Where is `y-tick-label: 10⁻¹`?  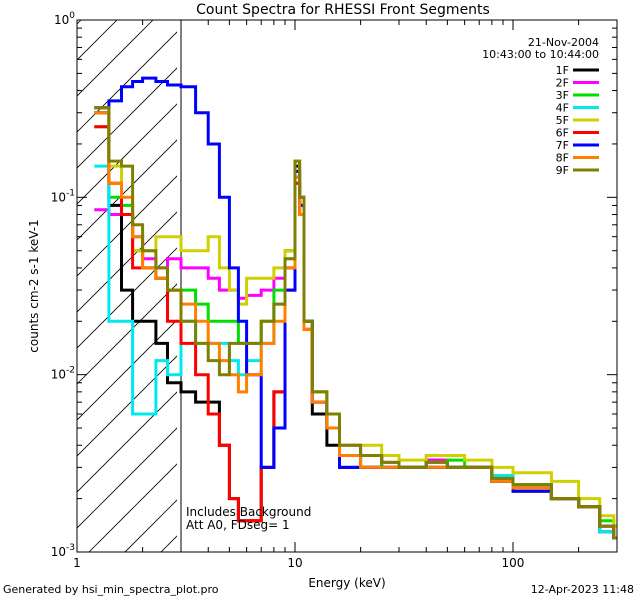 y-tick-label: 10⁻¹ is located at coordinates (63, 196).